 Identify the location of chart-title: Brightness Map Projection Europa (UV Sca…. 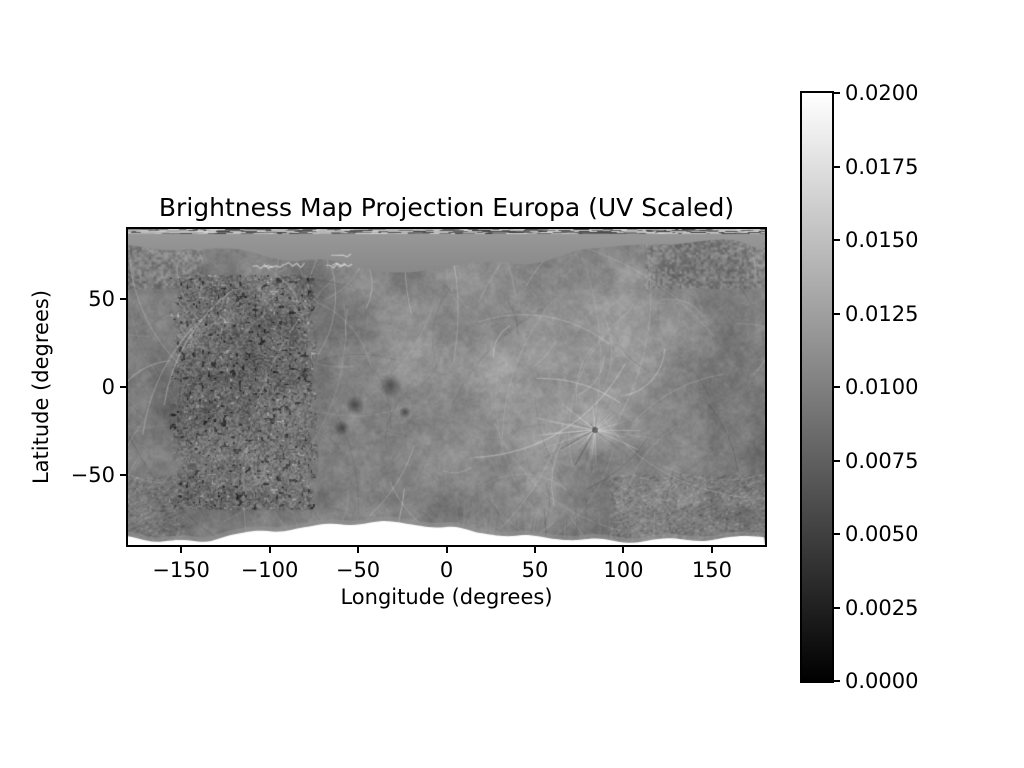
(446, 207).